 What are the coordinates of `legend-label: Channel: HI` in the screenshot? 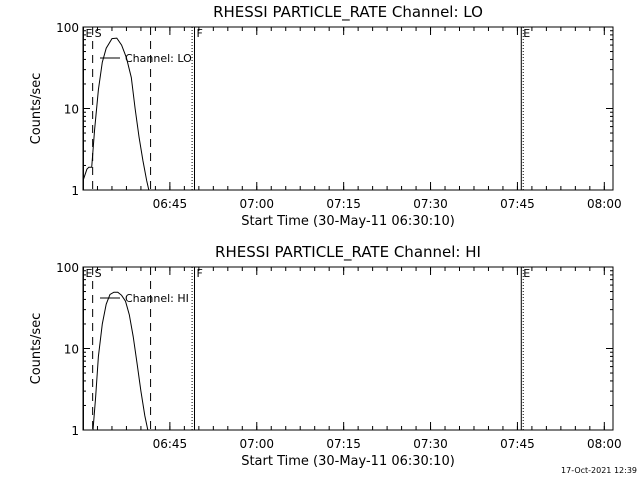 It's located at (157, 298).